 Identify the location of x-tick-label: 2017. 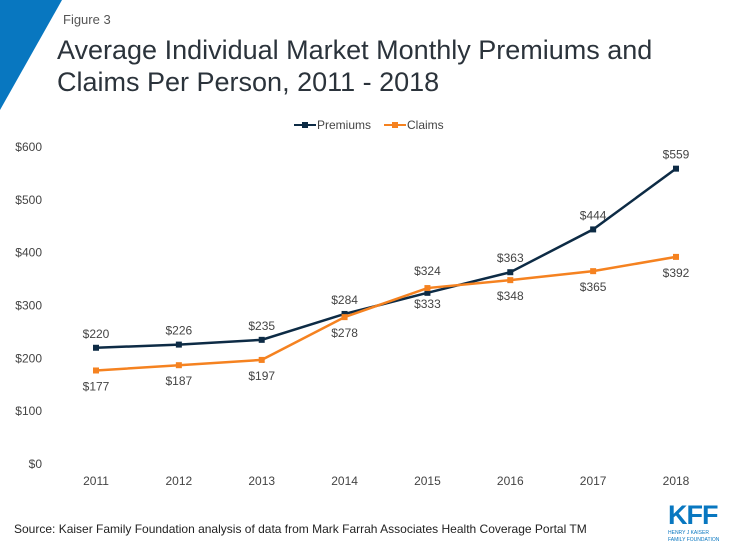
(593, 481).